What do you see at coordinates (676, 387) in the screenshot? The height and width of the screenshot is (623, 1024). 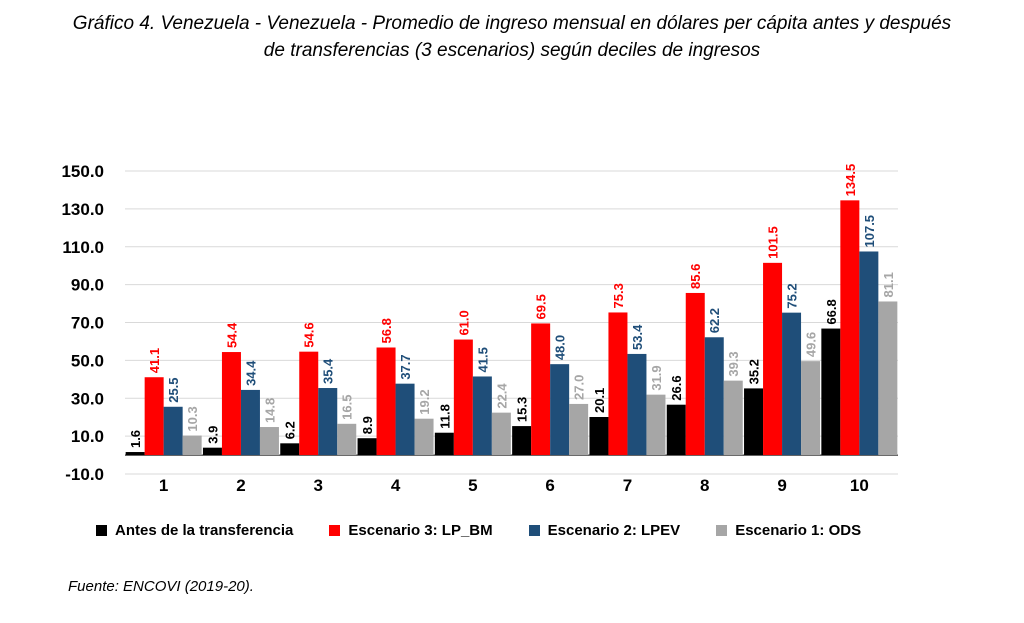 I see `data-label-antes-8: 26.6` at bounding box center [676, 387].